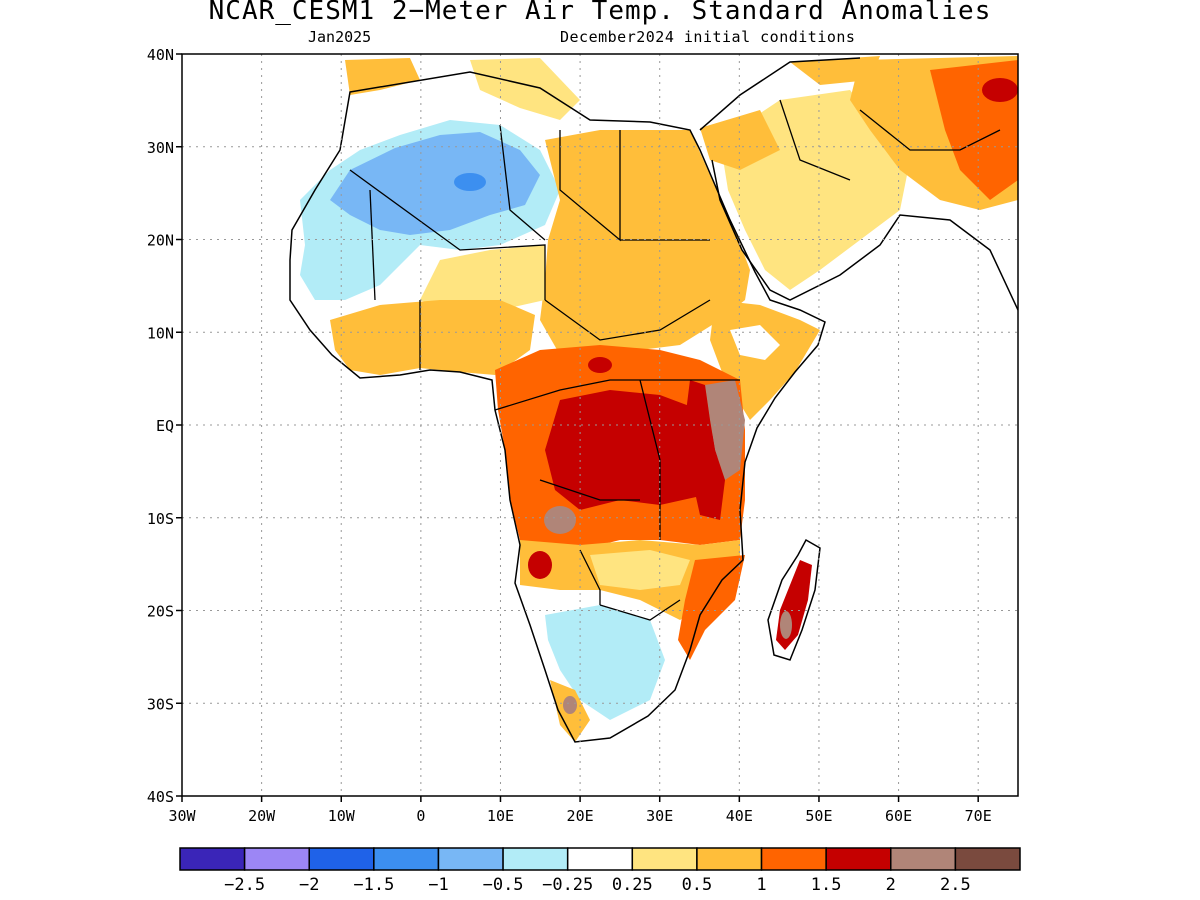 The height and width of the screenshot is (900, 1200). Describe the element at coordinates (761, 885) in the screenshot. I see `colorbar-label: 1` at that location.